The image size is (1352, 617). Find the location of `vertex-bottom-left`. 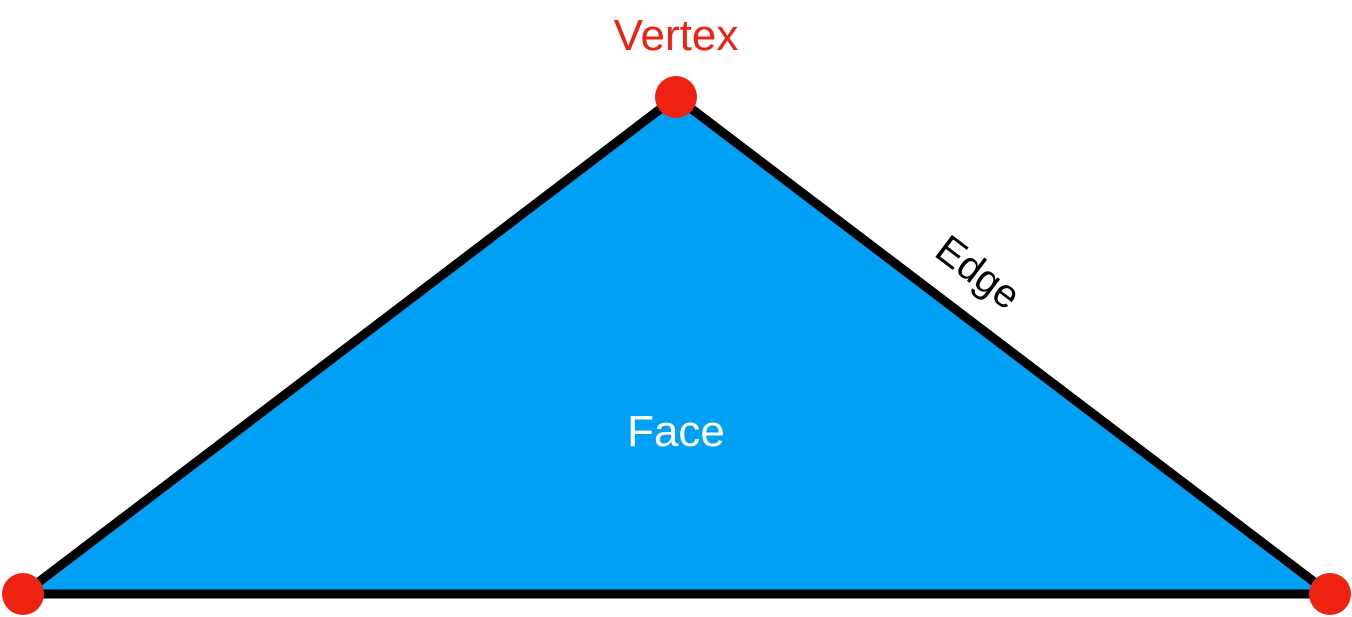

vertex-bottom-left is located at coordinates (23, 594).